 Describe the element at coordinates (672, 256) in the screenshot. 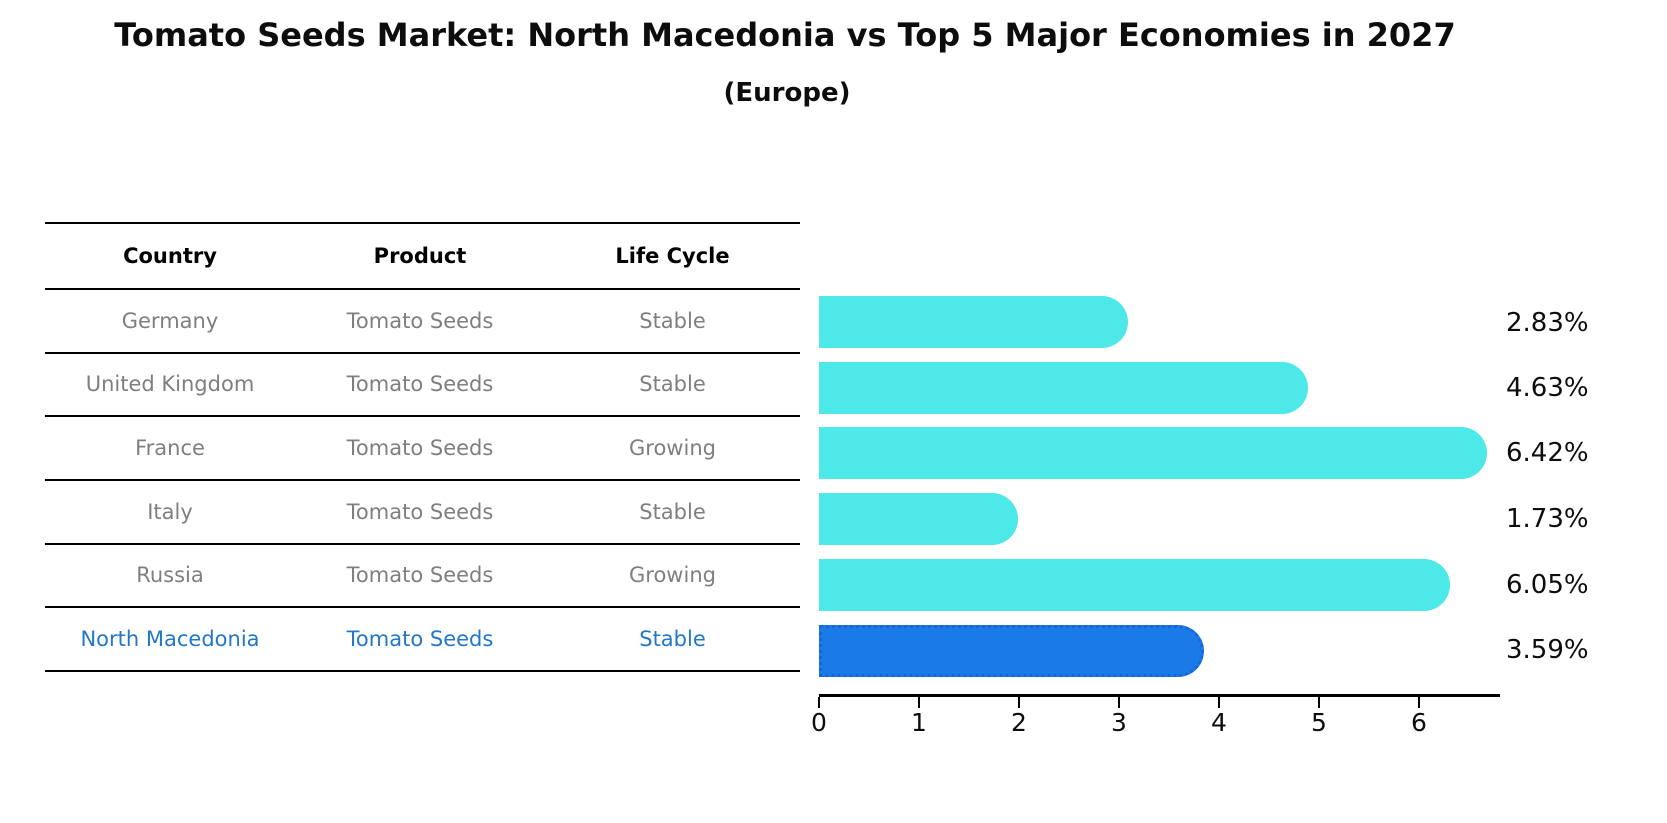

I see `column-header-life-cycle: Life Cycle` at that location.